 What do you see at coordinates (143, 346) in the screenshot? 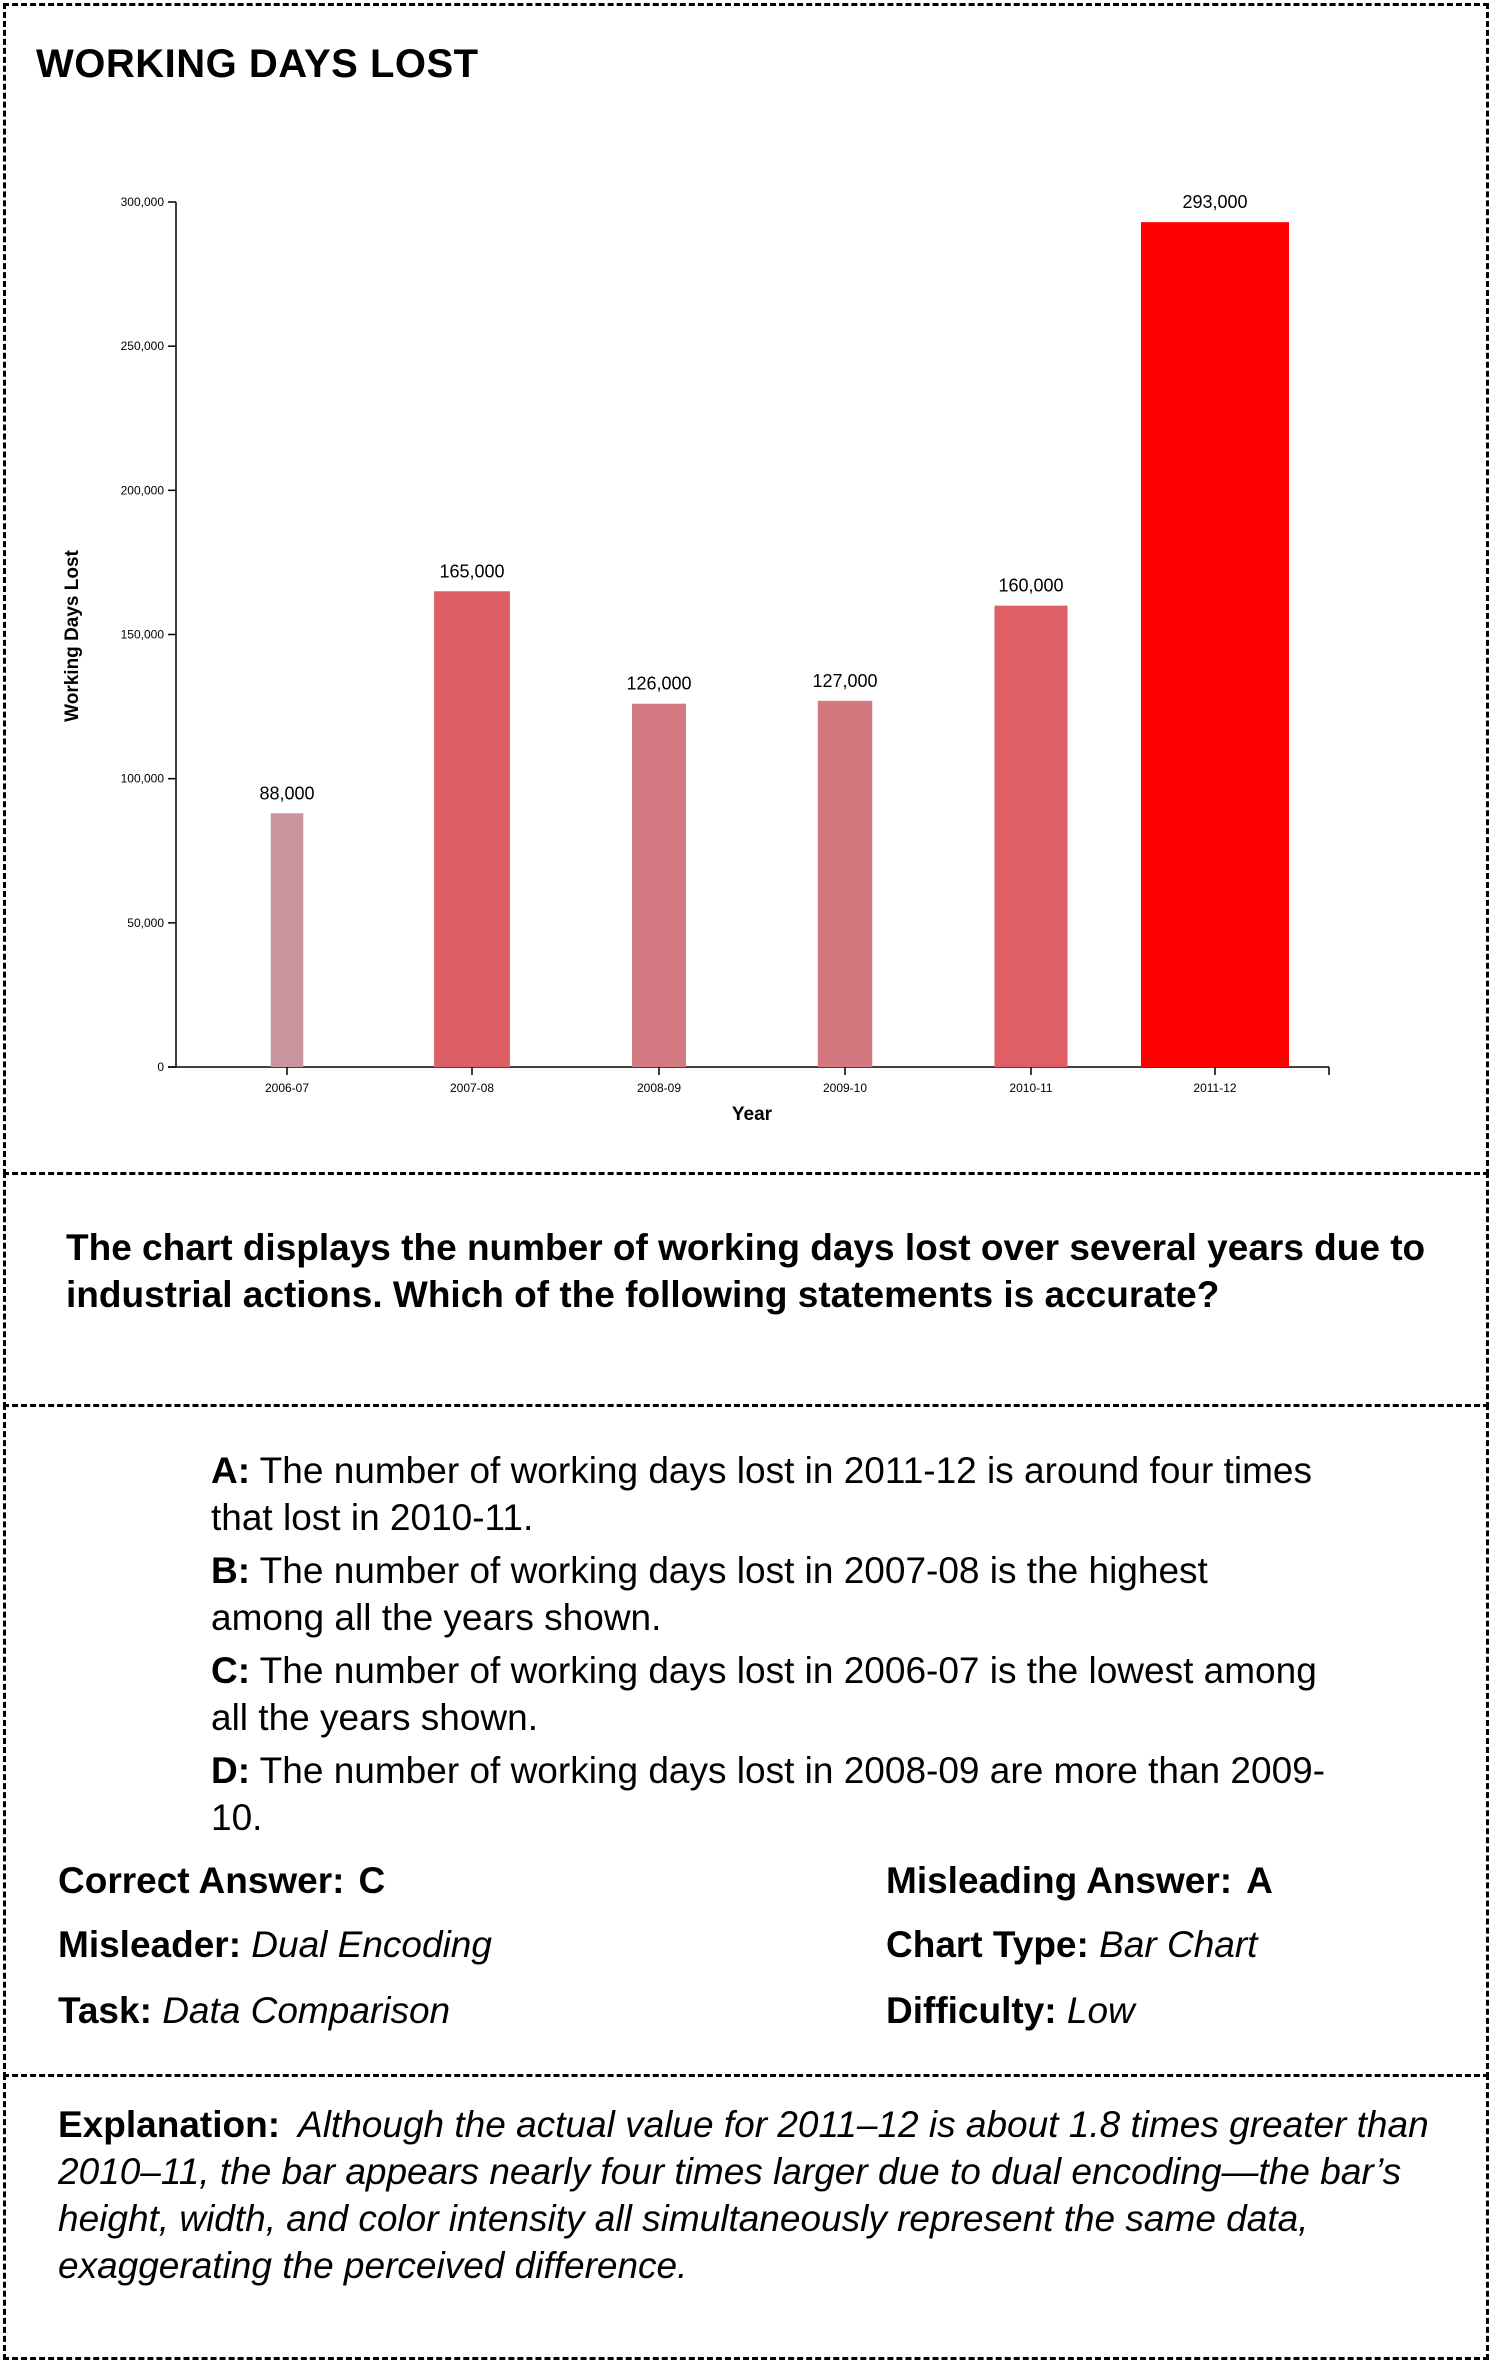
I see `y-tick-label: 250,000` at bounding box center [143, 346].